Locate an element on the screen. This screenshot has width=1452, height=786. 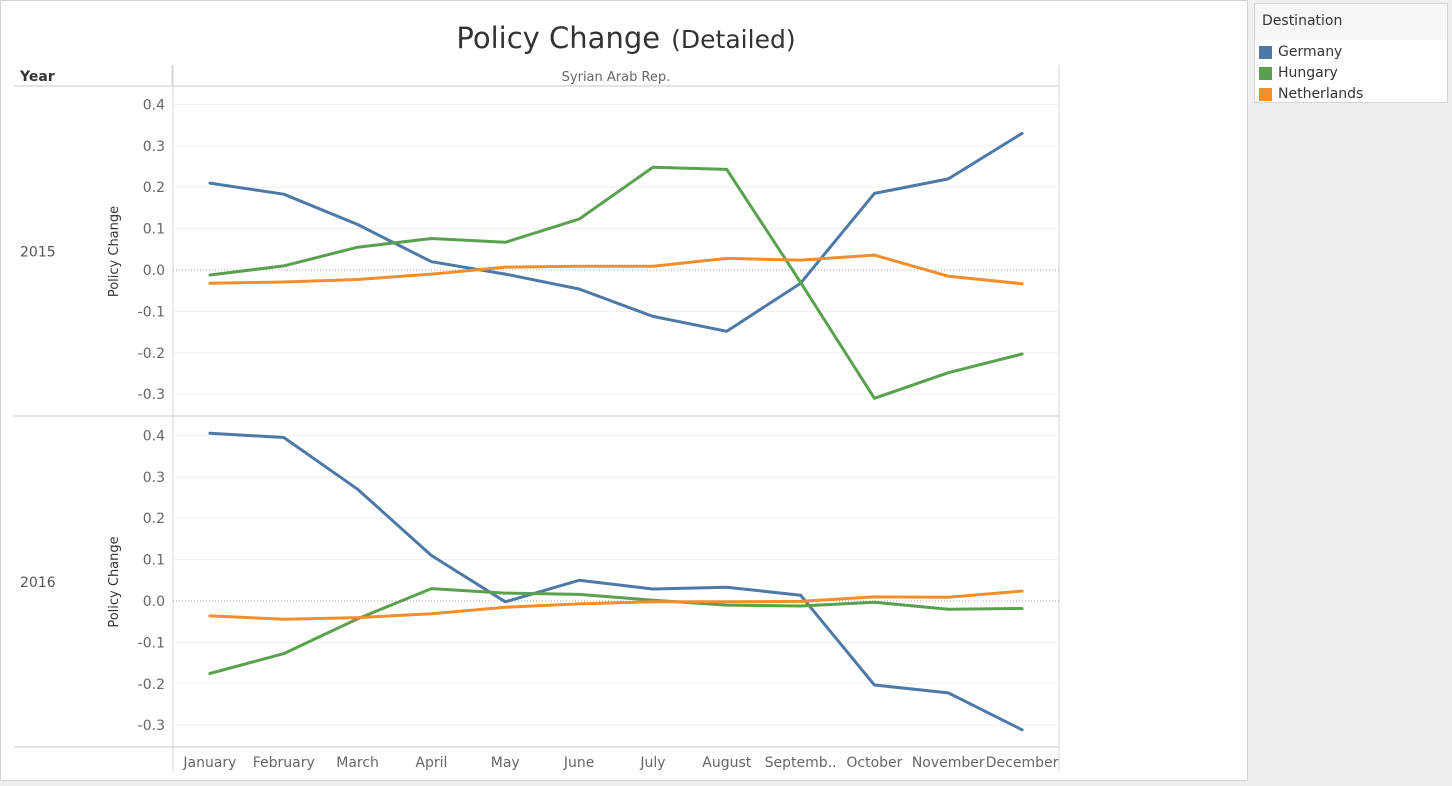
x-tick-label: June is located at coordinates (579, 763).